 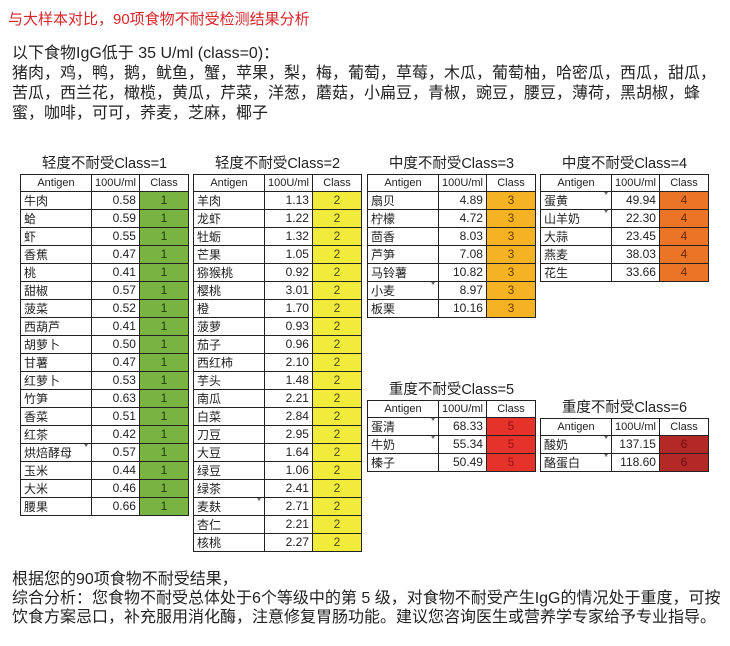 What do you see at coordinates (403, 443) in the screenshot?
I see `antigen-name: 牛奶 *` at bounding box center [403, 443].